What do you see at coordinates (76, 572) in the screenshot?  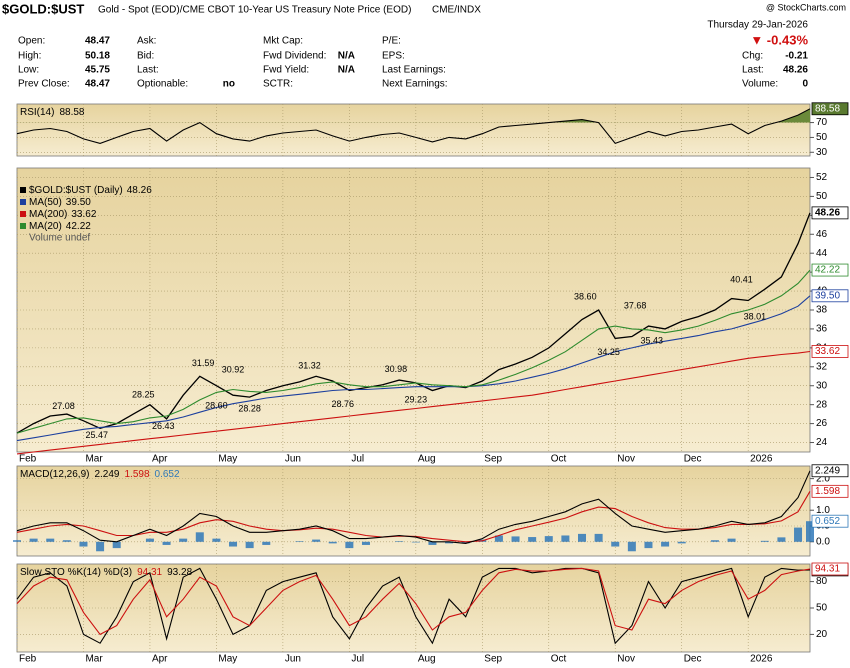 I see `legend-title: Slow STO %K(14) %D(3)` at bounding box center [76, 572].